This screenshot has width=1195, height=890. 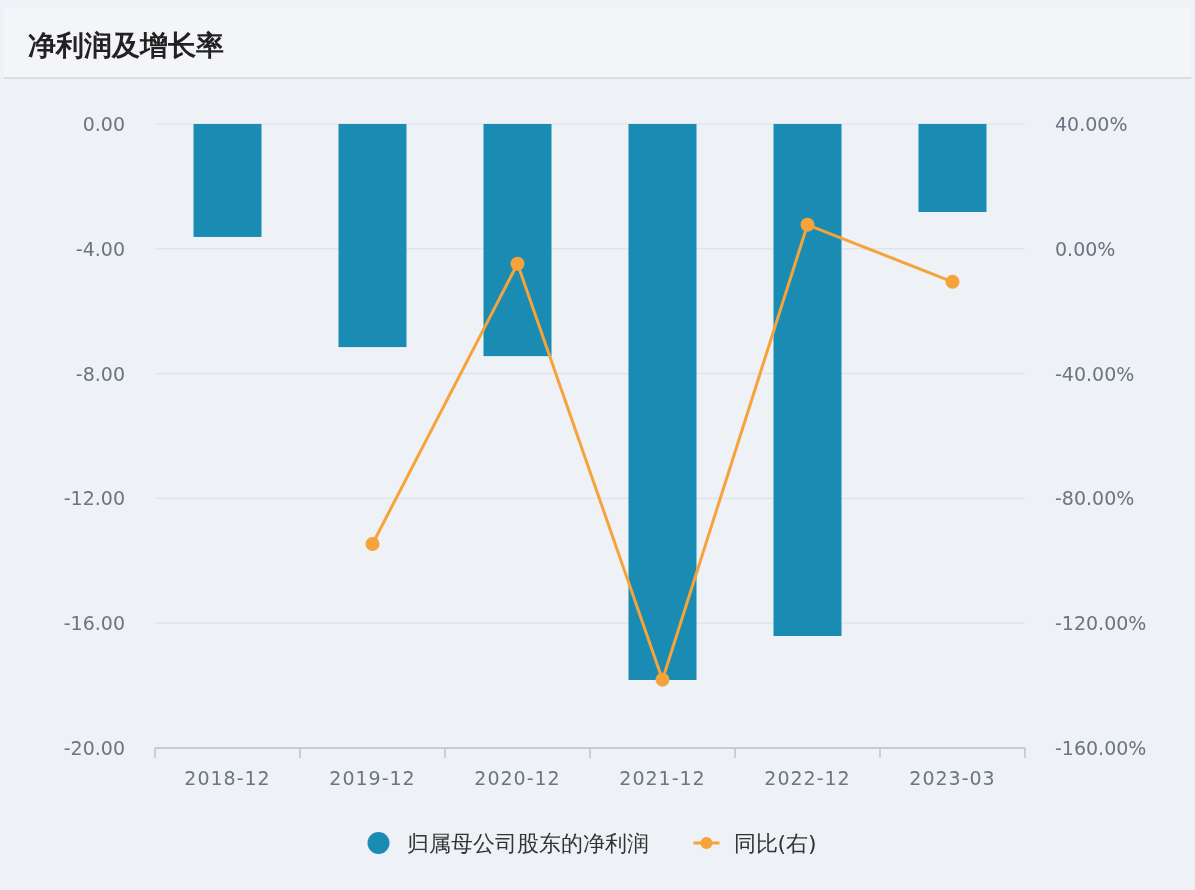 What do you see at coordinates (100, 373) in the screenshot?
I see `y-tick-label: -8.00` at bounding box center [100, 373].